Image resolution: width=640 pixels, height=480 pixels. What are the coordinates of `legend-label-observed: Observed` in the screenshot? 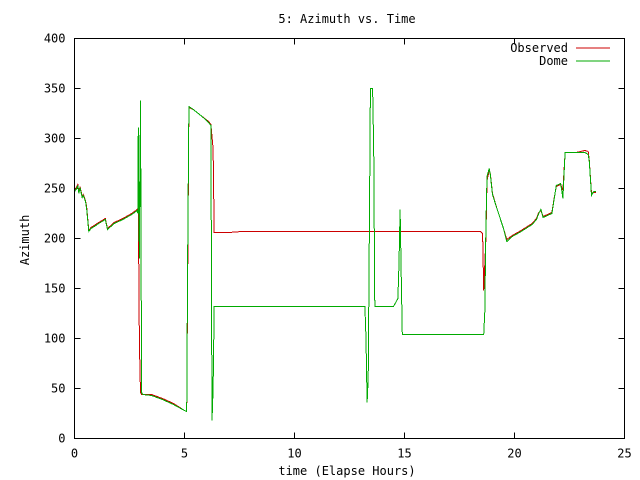 It's located at (539, 48).